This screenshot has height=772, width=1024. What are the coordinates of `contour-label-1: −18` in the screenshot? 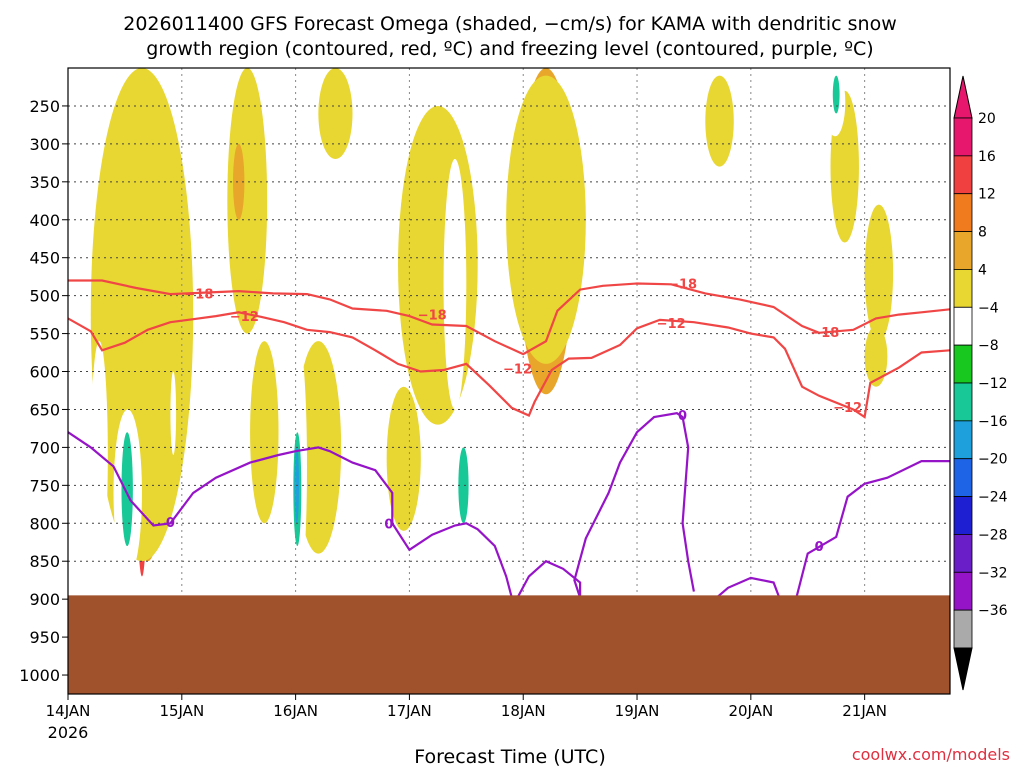 It's located at (432, 316).